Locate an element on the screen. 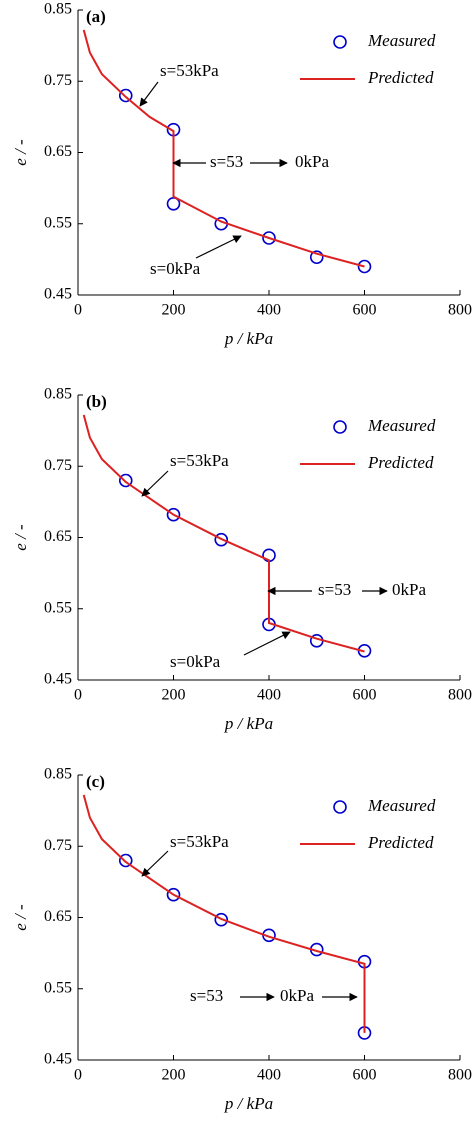 The height and width of the screenshot is (1122, 474). panel-label: (c) is located at coordinates (95, 781).